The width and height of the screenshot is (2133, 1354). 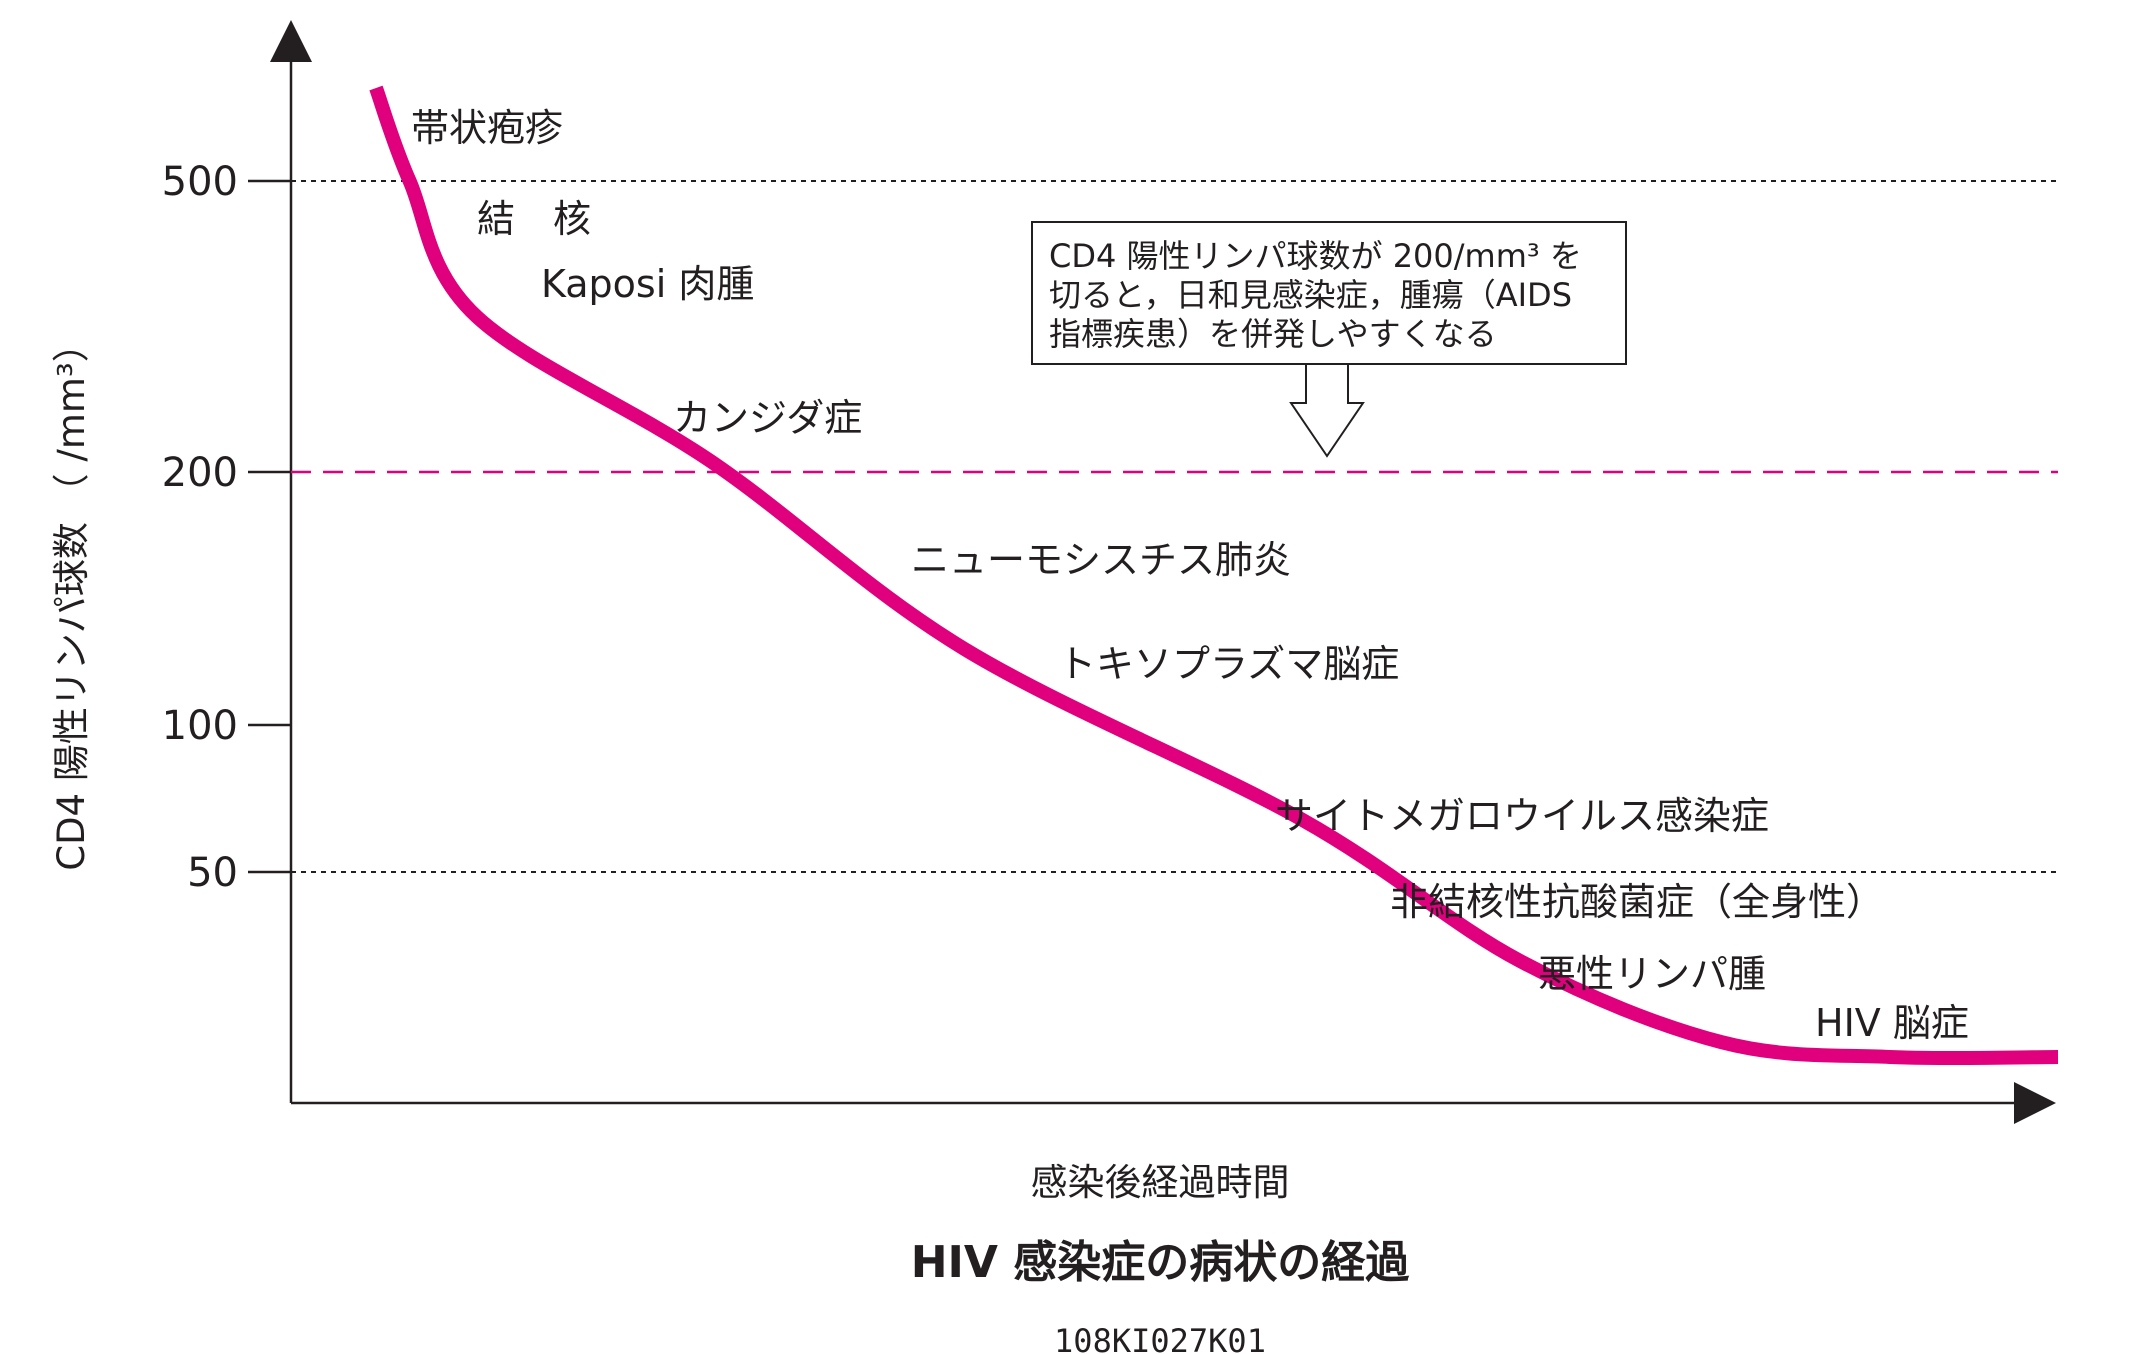 I want to click on y-tick-label: 200, so click(x=200, y=473).